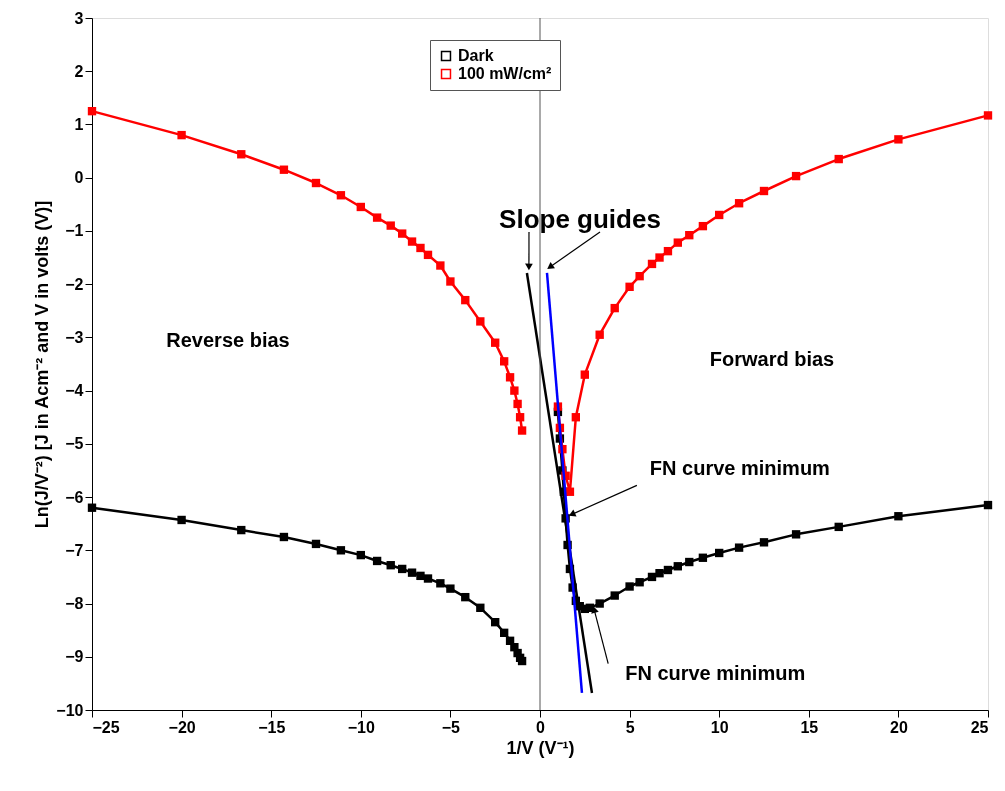  I want to click on x-tick-label: −15, so click(272, 727).